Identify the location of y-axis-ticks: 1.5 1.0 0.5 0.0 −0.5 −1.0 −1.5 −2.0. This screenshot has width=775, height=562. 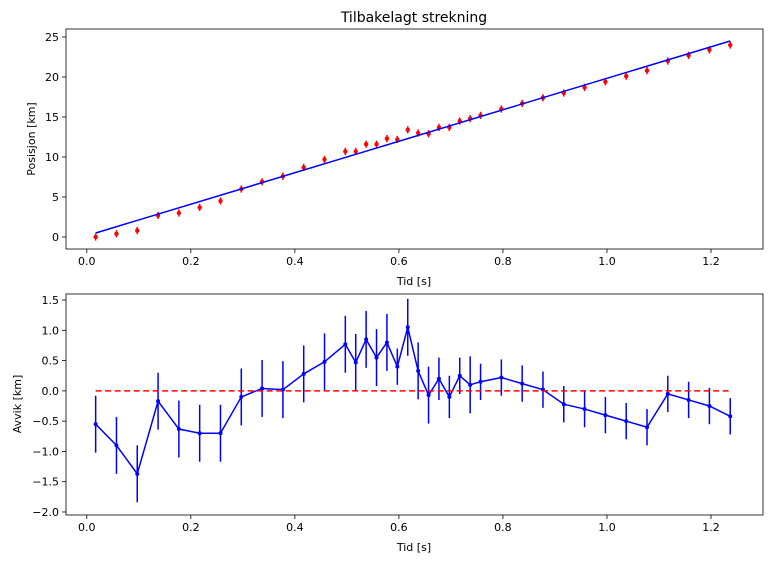
(49, 406).